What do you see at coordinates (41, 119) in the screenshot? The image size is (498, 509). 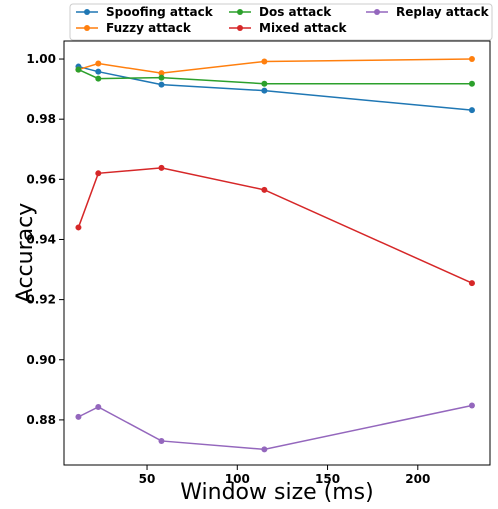 I see `y-tick-label: 0.98` at bounding box center [41, 119].